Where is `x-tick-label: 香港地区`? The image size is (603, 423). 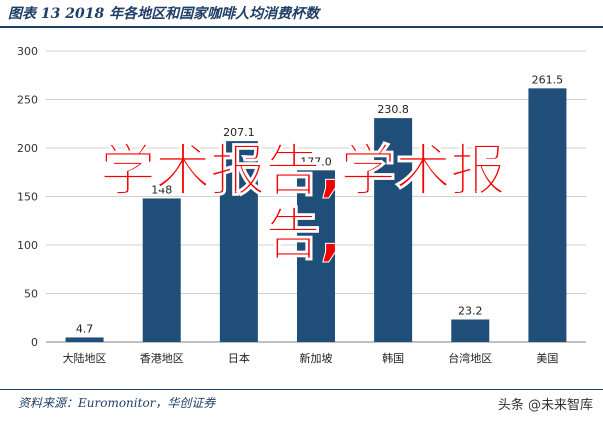
x-tick-label: 香港地区 is located at coordinates (162, 358).